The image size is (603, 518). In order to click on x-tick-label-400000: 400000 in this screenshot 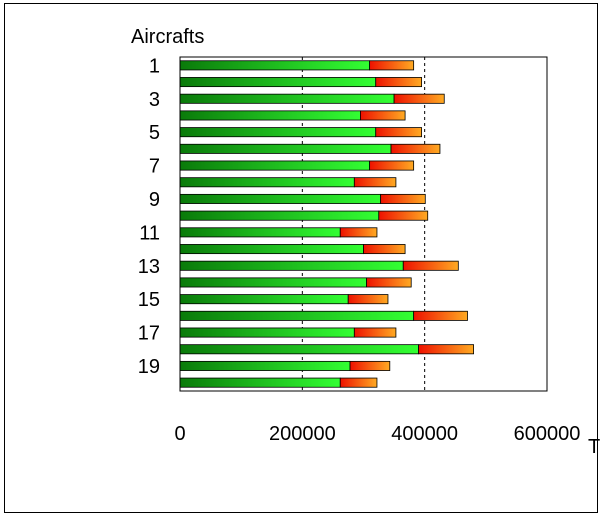, I will do `click(424, 434)`.